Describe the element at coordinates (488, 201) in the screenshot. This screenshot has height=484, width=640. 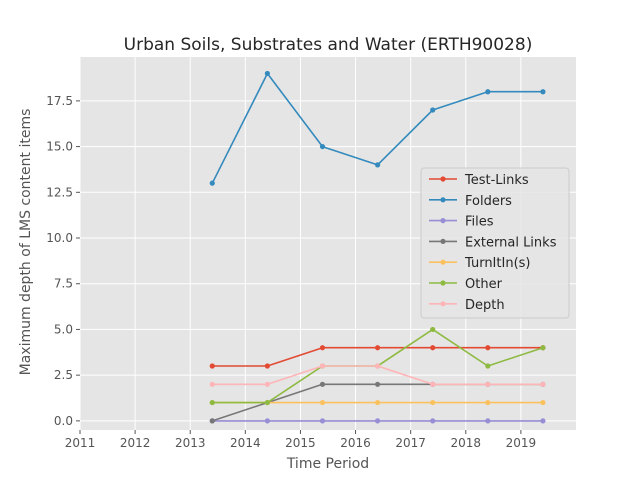
I see `legend-label: Folders` at that location.